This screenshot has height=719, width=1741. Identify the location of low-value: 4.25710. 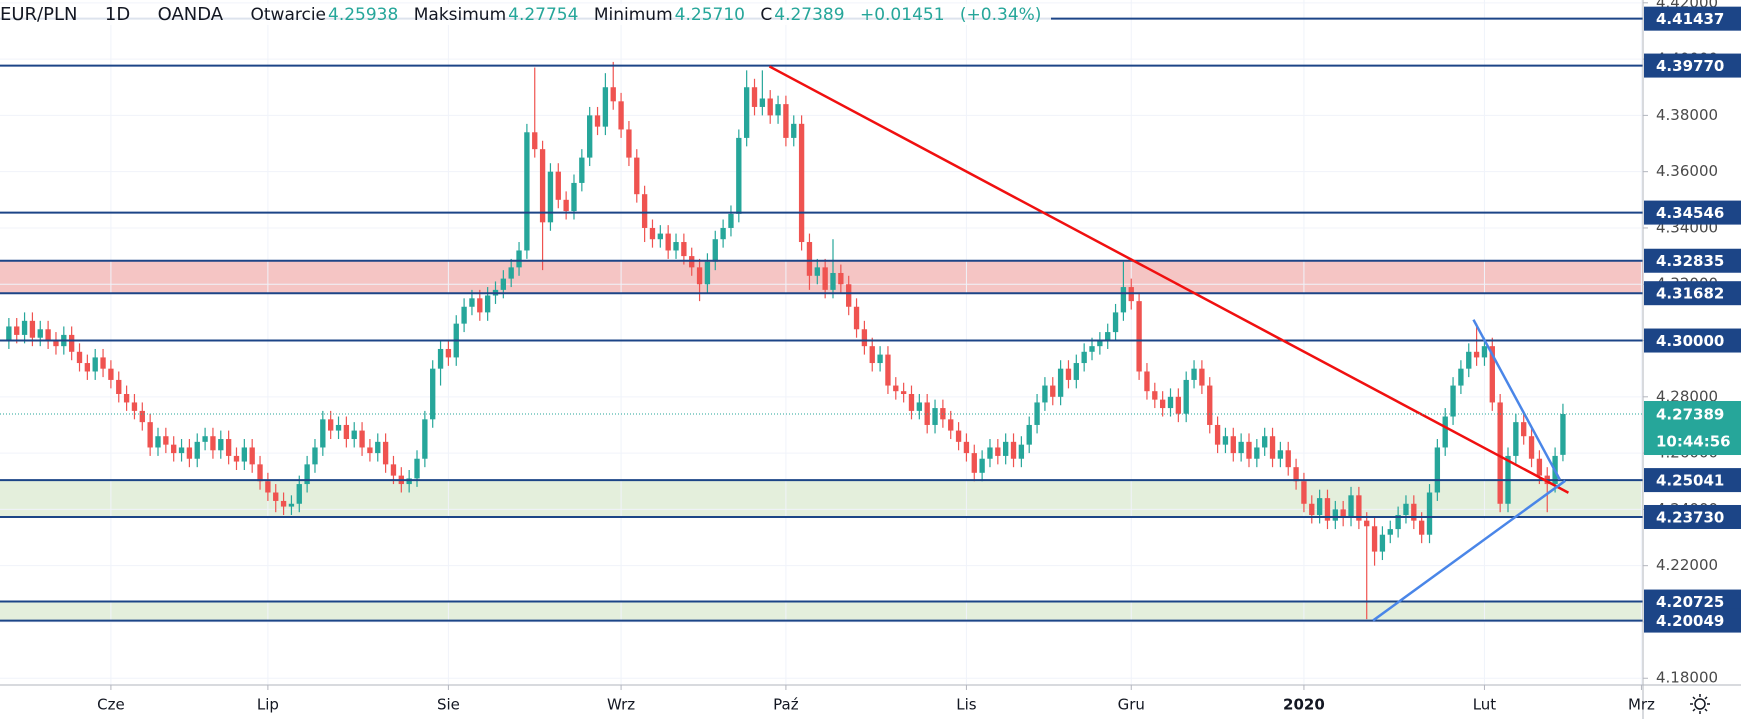
(709, 15).